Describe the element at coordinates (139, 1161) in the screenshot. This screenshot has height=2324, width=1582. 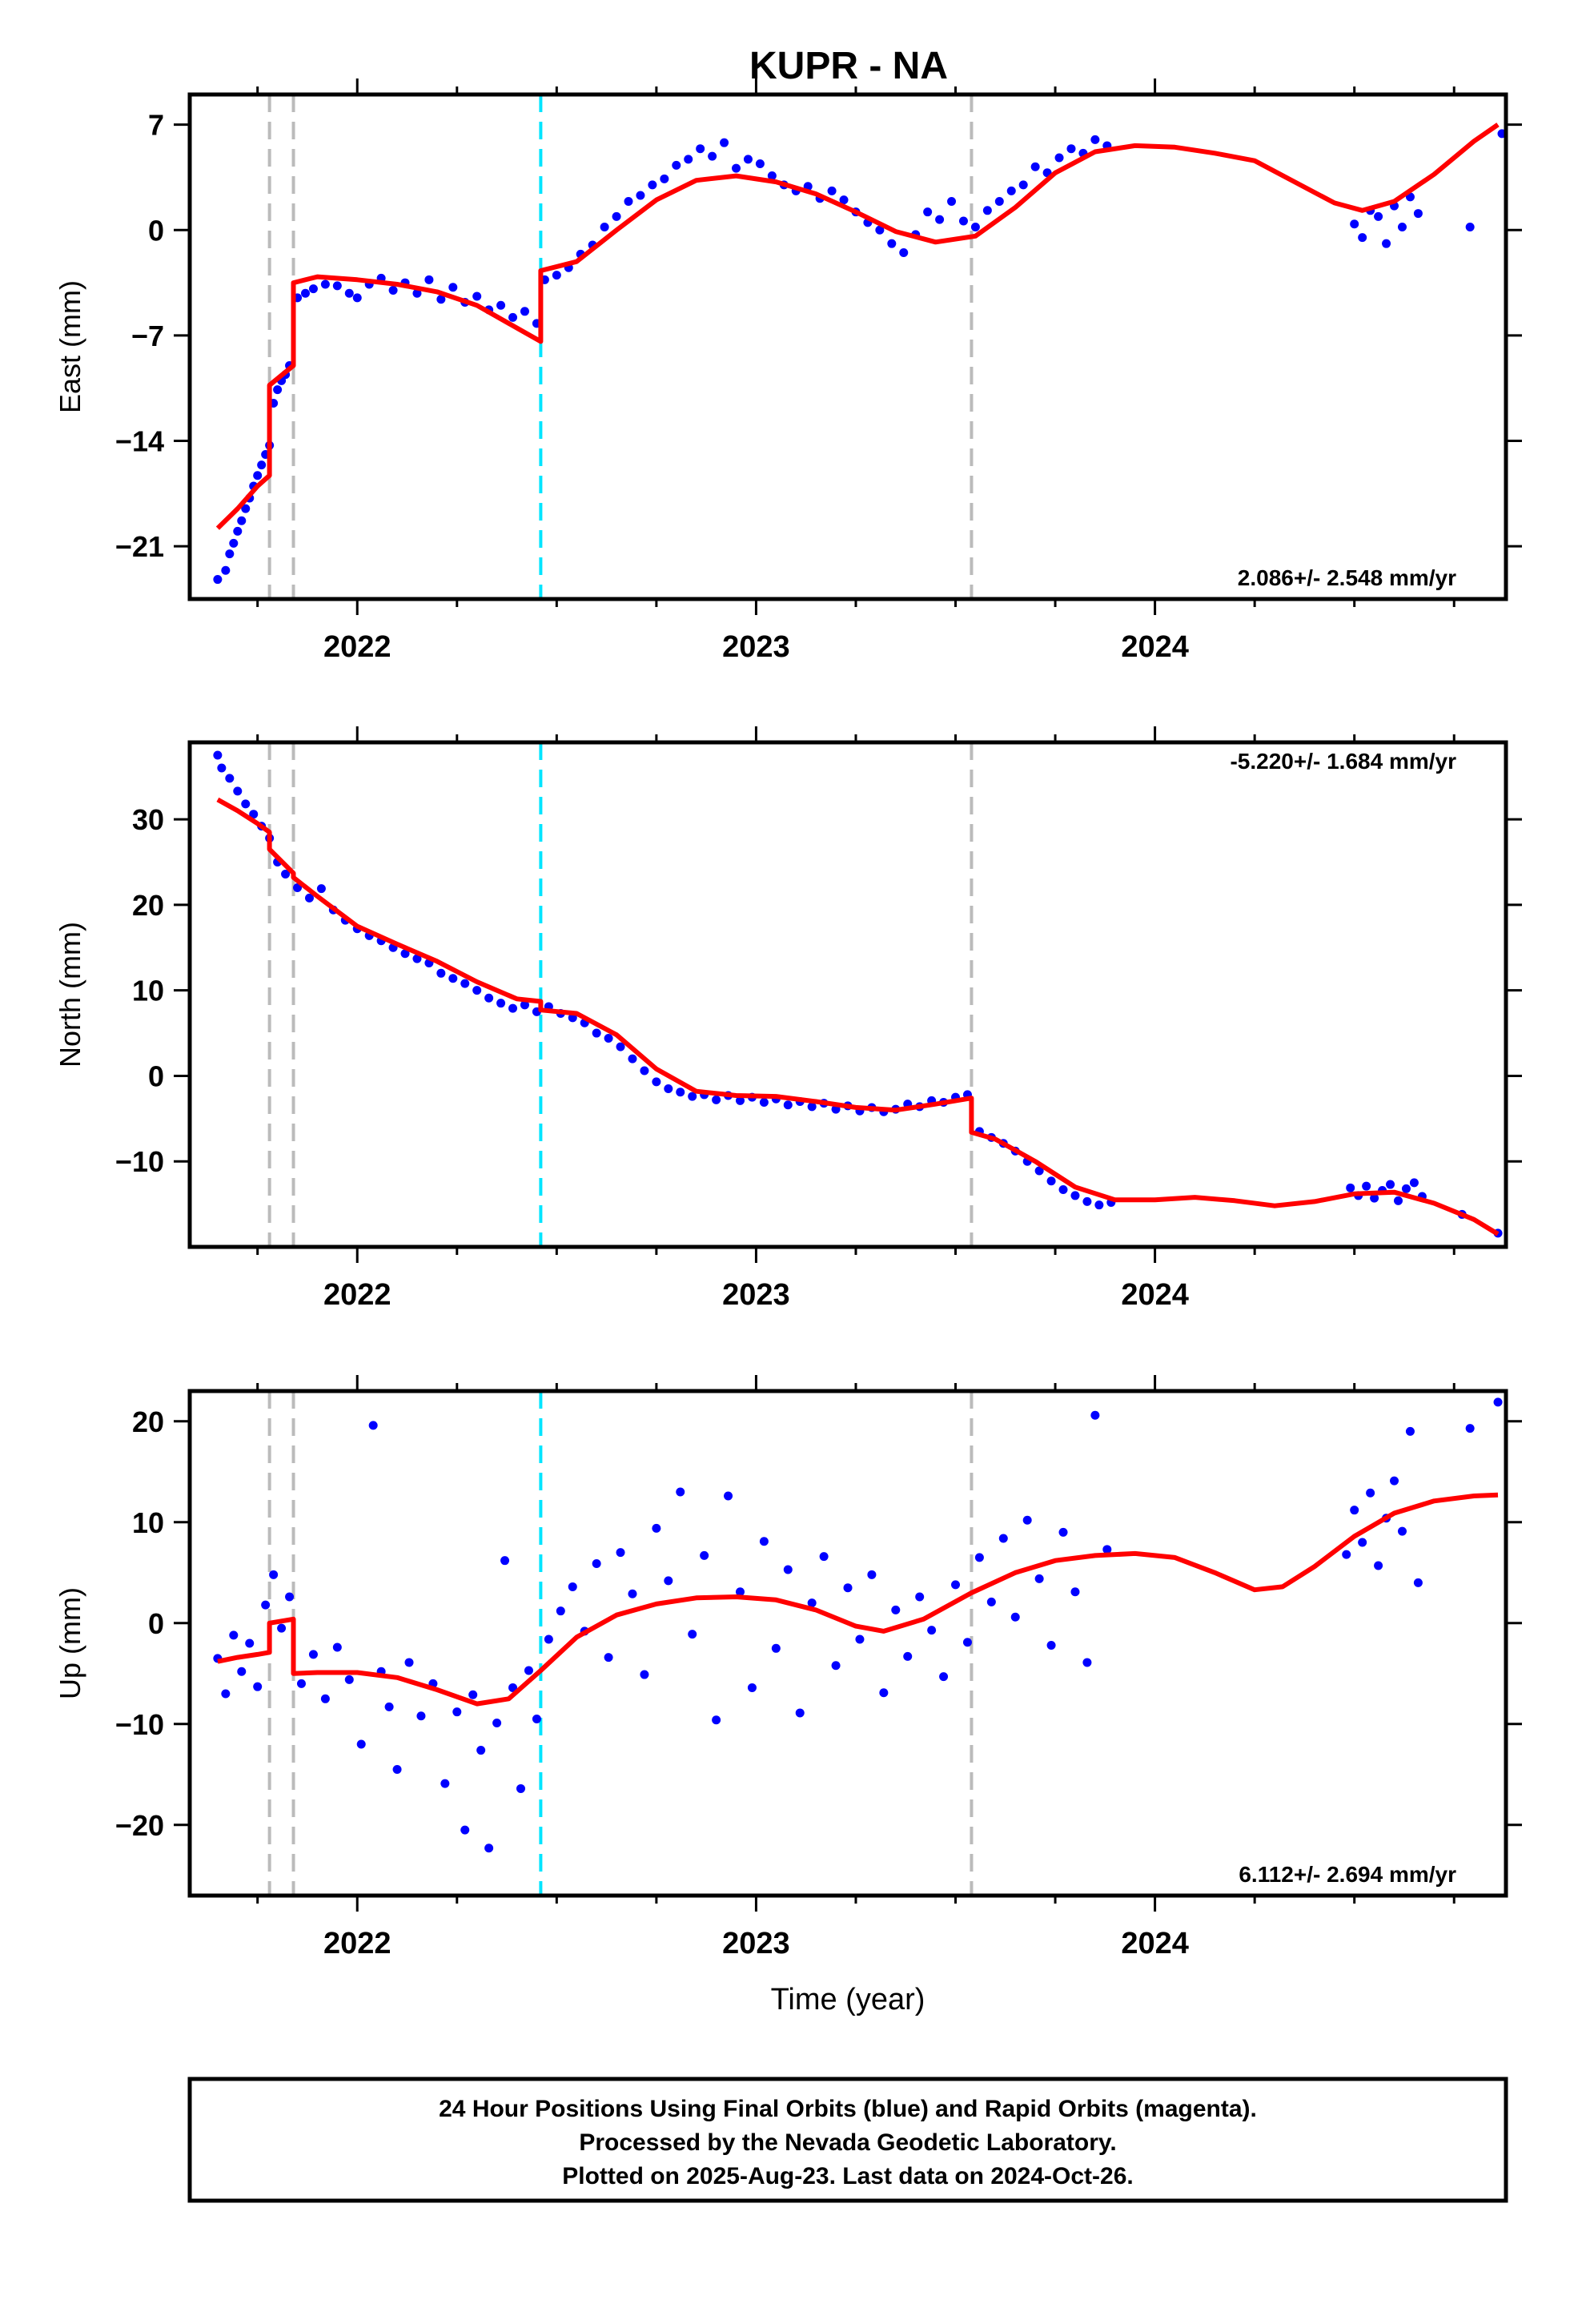
I see `y-tick-label: −10` at that location.